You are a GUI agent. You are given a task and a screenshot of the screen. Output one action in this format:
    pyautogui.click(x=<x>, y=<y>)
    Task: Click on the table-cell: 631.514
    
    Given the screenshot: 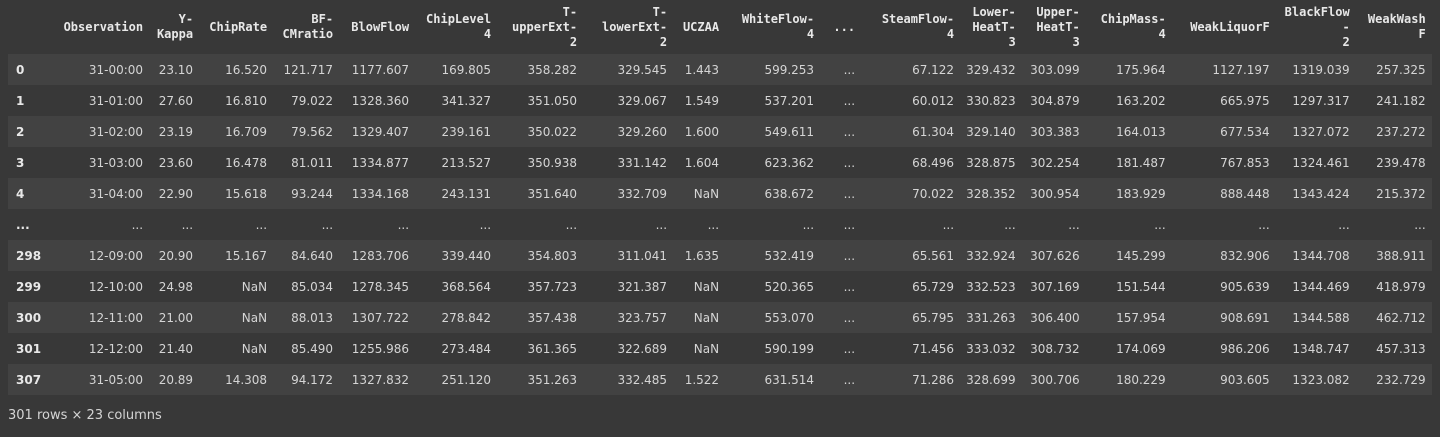 What is the action you would take?
    pyautogui.click(x=789, y=379)
    